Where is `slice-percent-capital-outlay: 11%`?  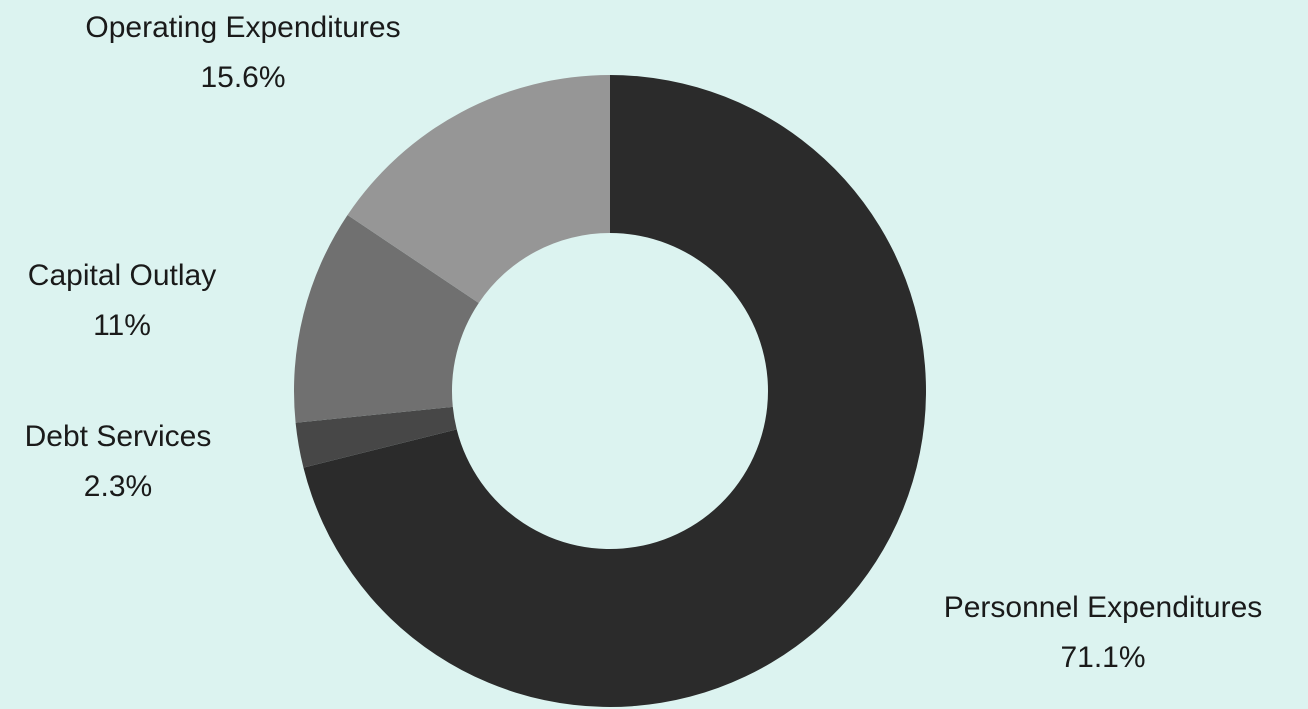
slice-percent-capital-outlay: 11% is located at coordinates (122, 325).